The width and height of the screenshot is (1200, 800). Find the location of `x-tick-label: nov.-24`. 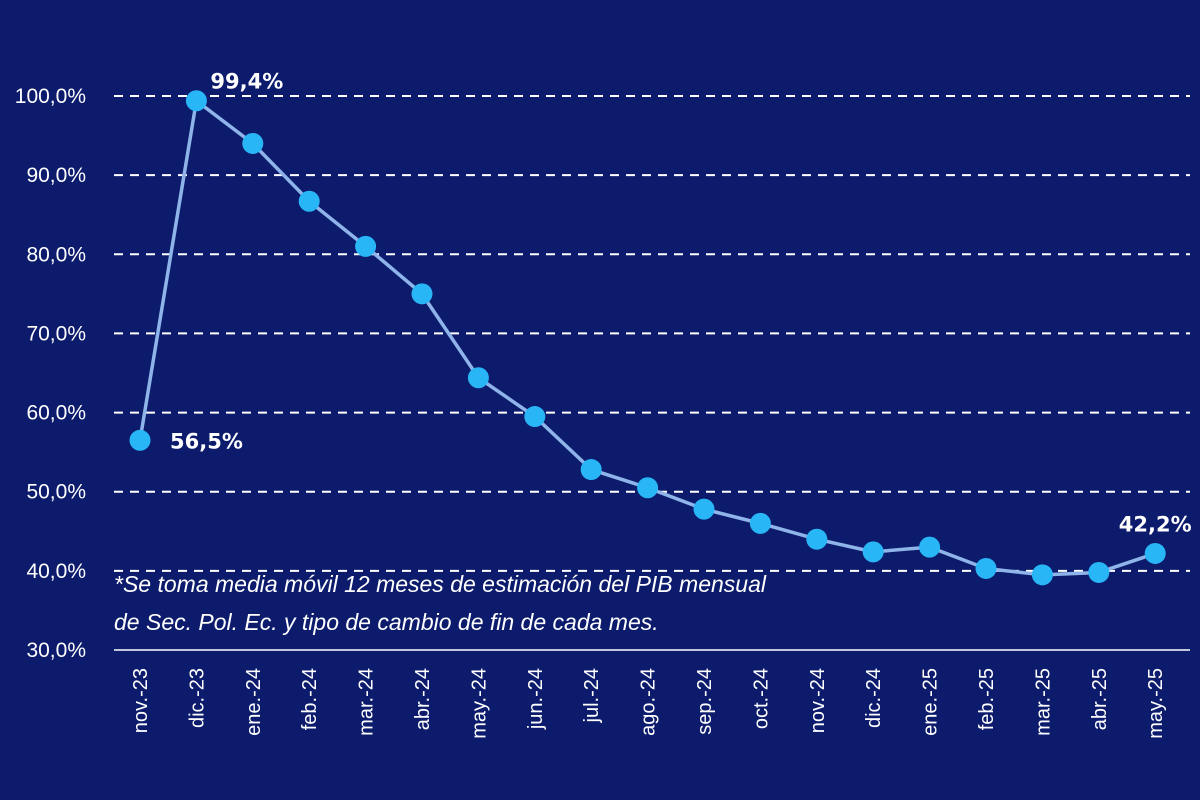

x-tick-label: nov.-24 is located at coordinates (818, 700).